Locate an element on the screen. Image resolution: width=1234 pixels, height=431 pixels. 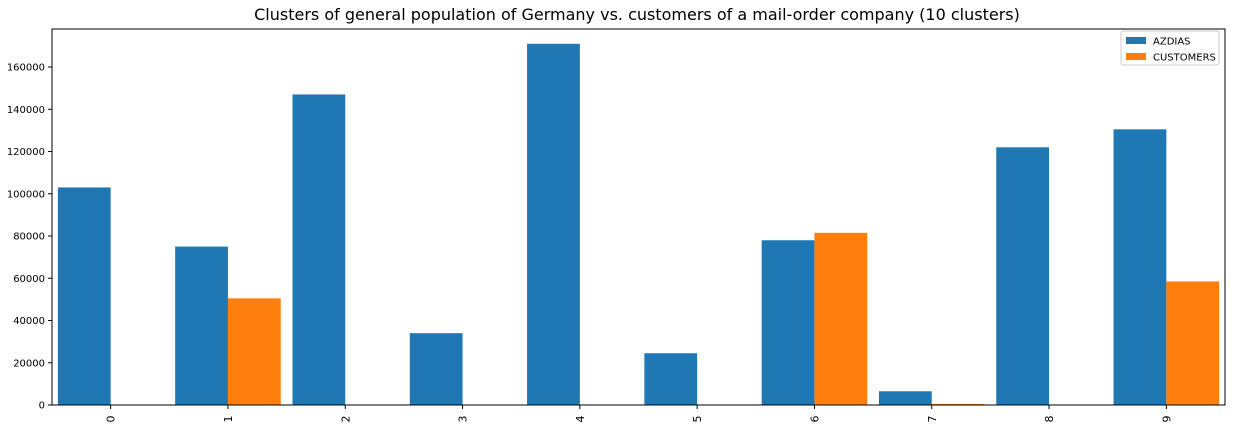
x-tick-label: 4 is located at coordinates (580, 419).